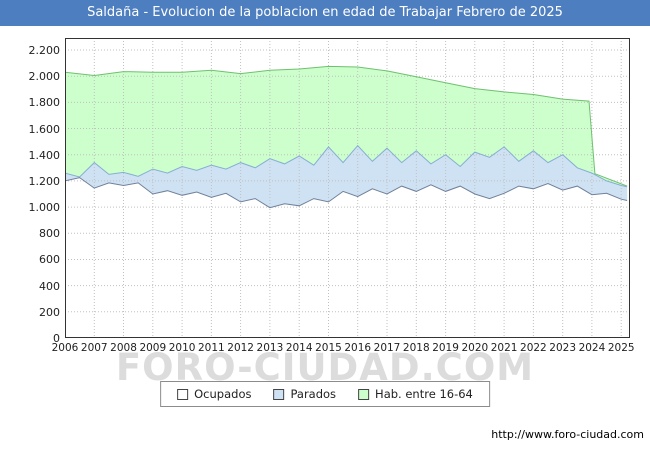  I want to click on x-tick-label: 2018, so click(416, 348).